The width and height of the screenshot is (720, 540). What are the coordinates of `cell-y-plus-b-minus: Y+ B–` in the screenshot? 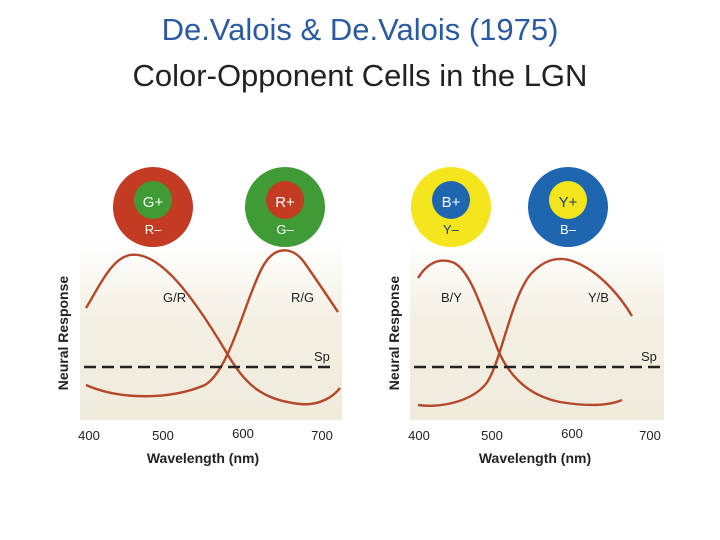 It's located at (568, 207).